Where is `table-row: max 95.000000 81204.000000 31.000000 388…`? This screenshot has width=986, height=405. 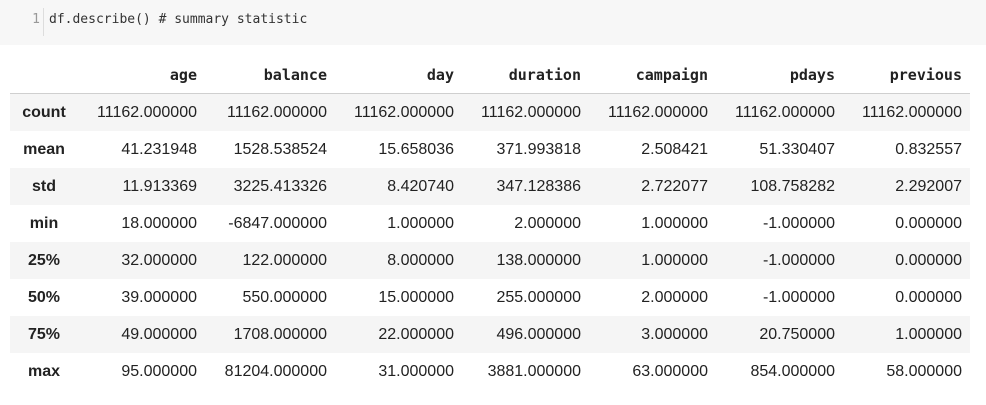
table-row: max 95.000000 81204.000000 31.000000 388… is located at coordinates (490, 371).